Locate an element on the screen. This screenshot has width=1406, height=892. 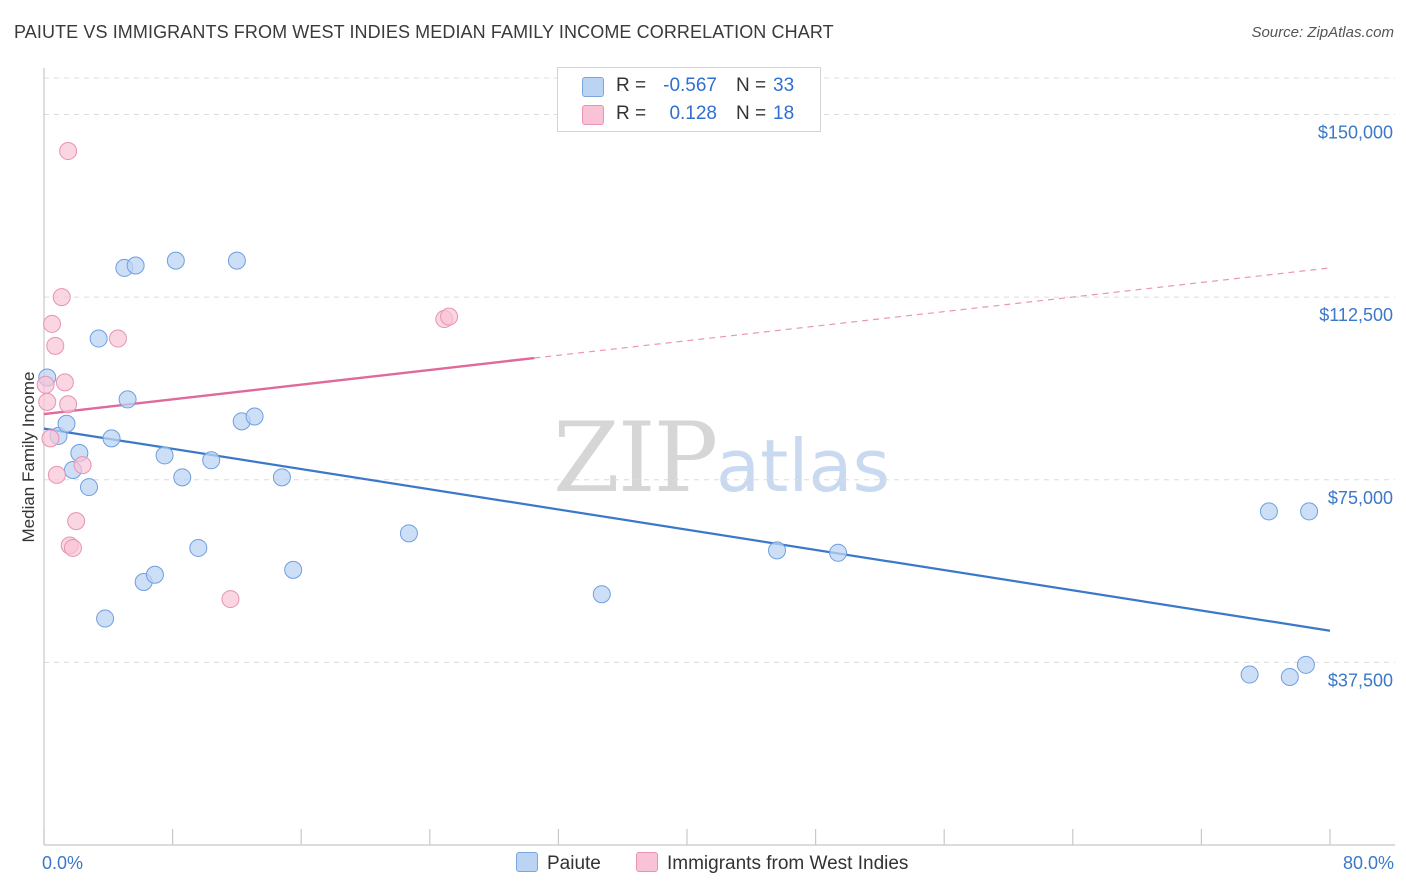
y-tick-label: $112,500 is located at coordinates (1356, 315).